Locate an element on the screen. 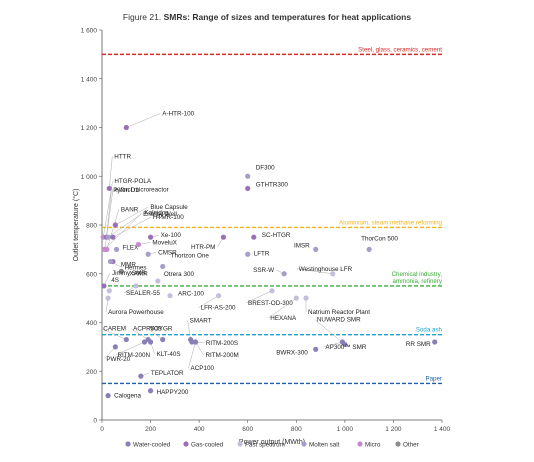 The height and width of the screenshot is (462, 534). point-label: HTGR-POLA is located at coordinates (133, 181).